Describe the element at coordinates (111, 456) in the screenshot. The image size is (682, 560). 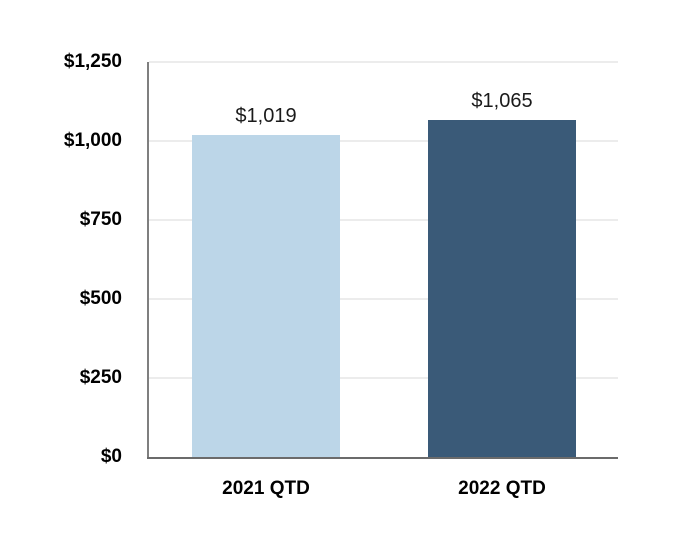
I see `y-axis-tick-label: $0` at that location.